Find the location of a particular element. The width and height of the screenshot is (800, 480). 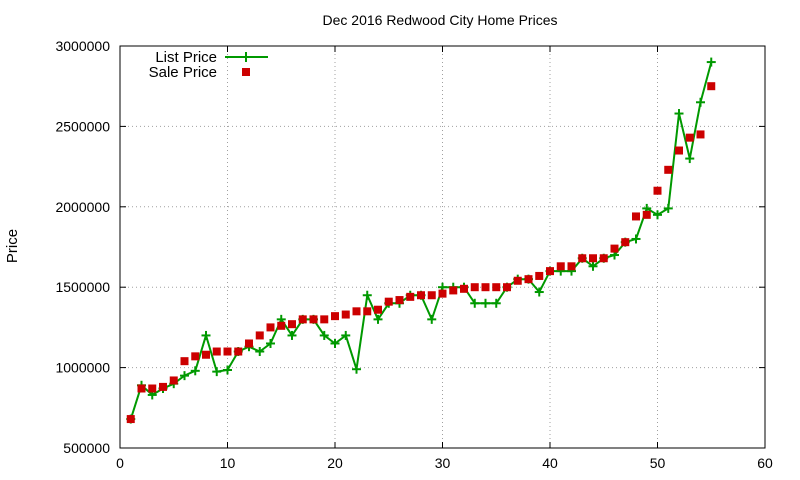

x-tick-label: 30 is located at coordinates (443, 463).